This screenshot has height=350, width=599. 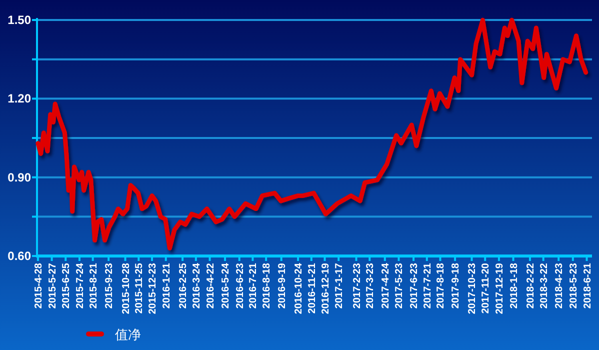 I want to click on x-tick-label: 2016-11-21, so click(x=312, y=288).